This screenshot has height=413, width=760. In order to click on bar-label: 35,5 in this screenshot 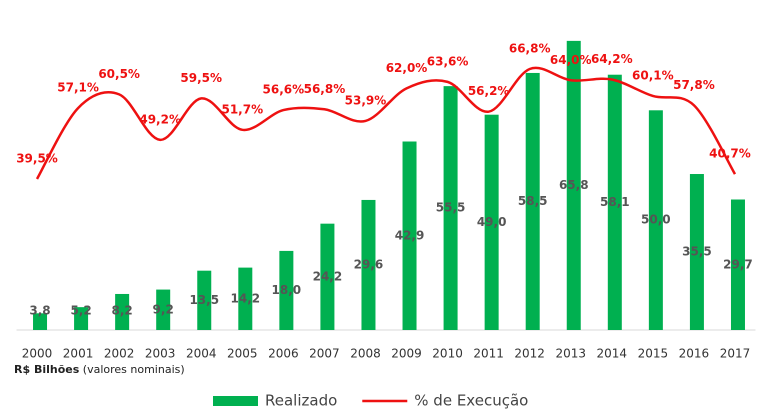, I will do `click(697, 252)`.